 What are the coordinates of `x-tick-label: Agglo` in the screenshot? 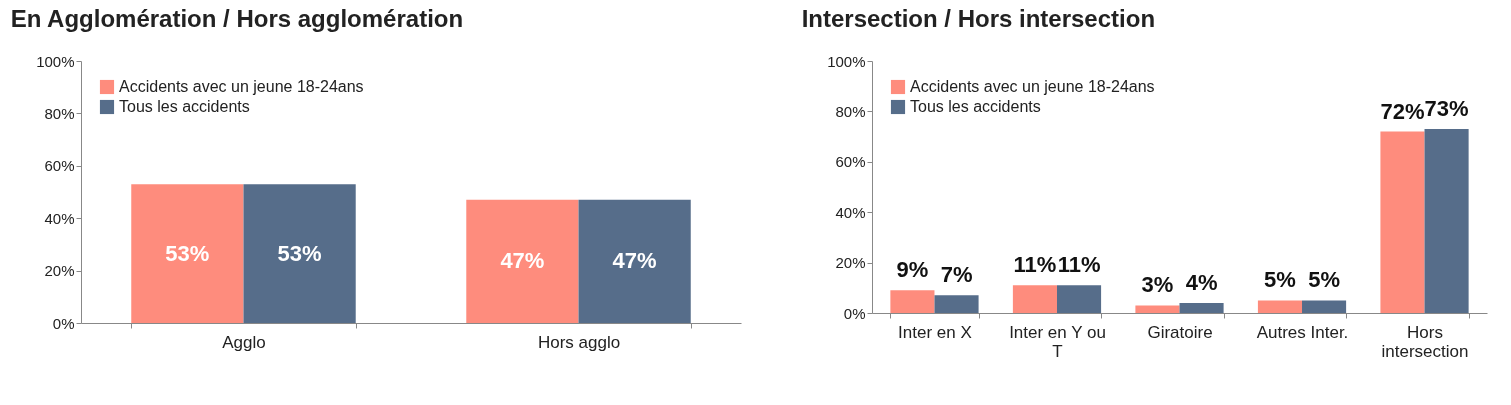 It's located at (244, 342).